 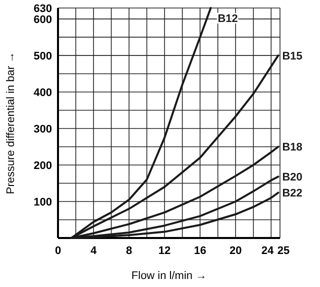 I want to click on y-axis-title: Pressure differential in bar →, so click(x=11, y=123).